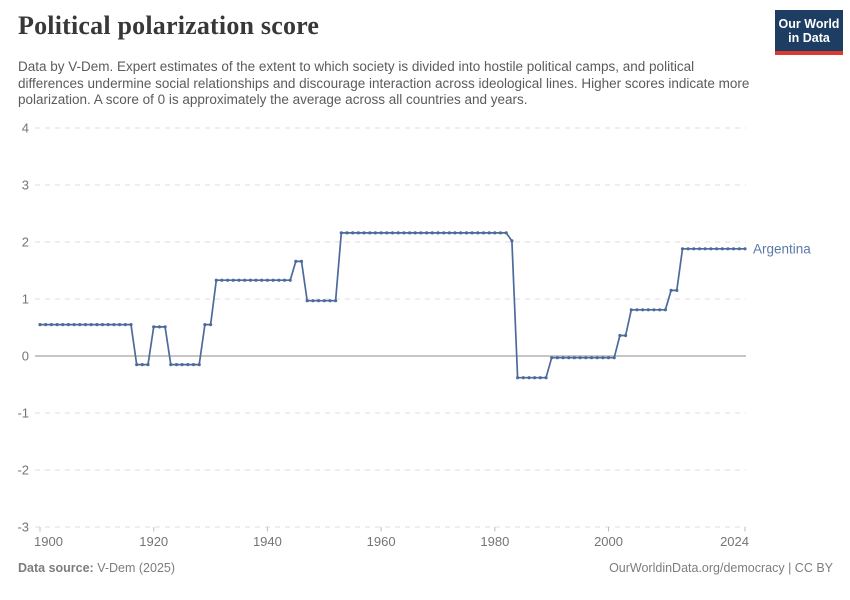 This screenshot has width=850, height=600. What do you see at coordinates (25, 299) in the screenshot?
I see `svg-text: 1` at bounding box center [25, 299].